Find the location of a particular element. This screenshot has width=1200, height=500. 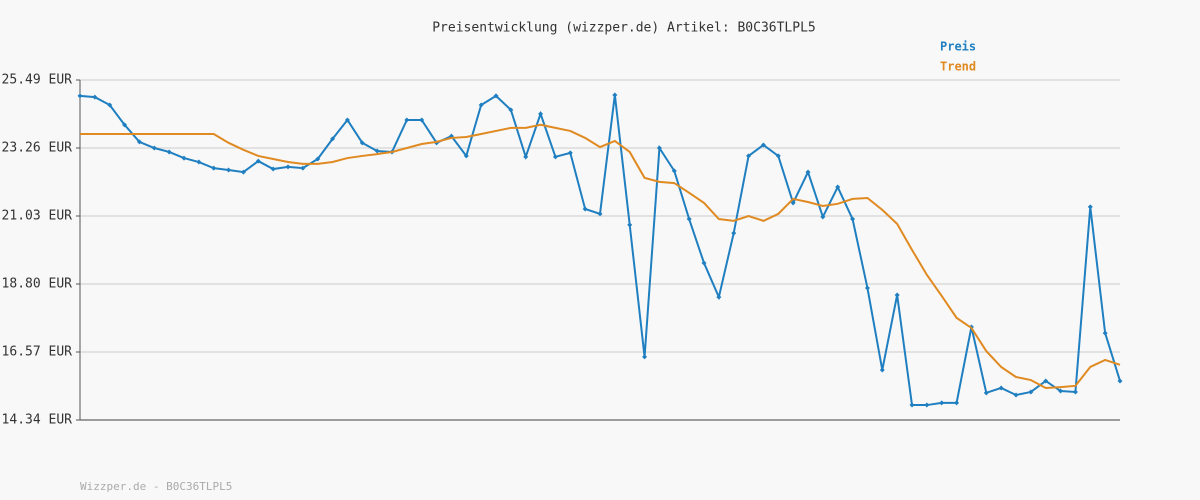

y-tick-label: 25.49 EUR is located at coordinates (37, 80).